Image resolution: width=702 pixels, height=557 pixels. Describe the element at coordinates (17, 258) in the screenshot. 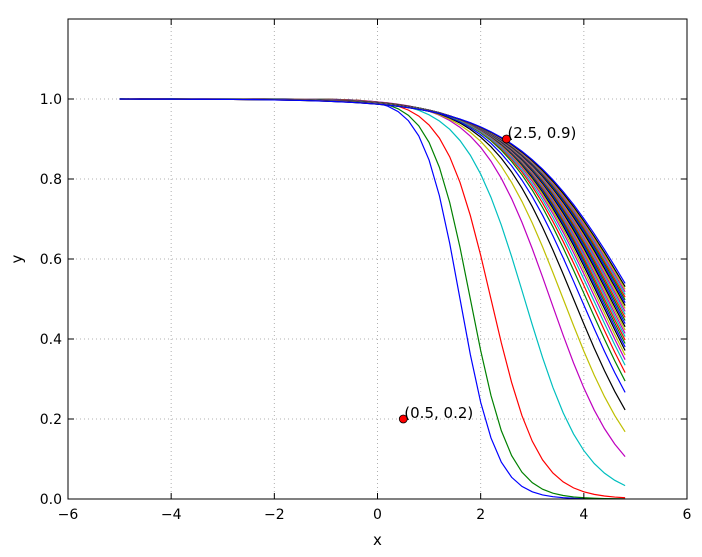

I see `y-axis-label: y` at that location.